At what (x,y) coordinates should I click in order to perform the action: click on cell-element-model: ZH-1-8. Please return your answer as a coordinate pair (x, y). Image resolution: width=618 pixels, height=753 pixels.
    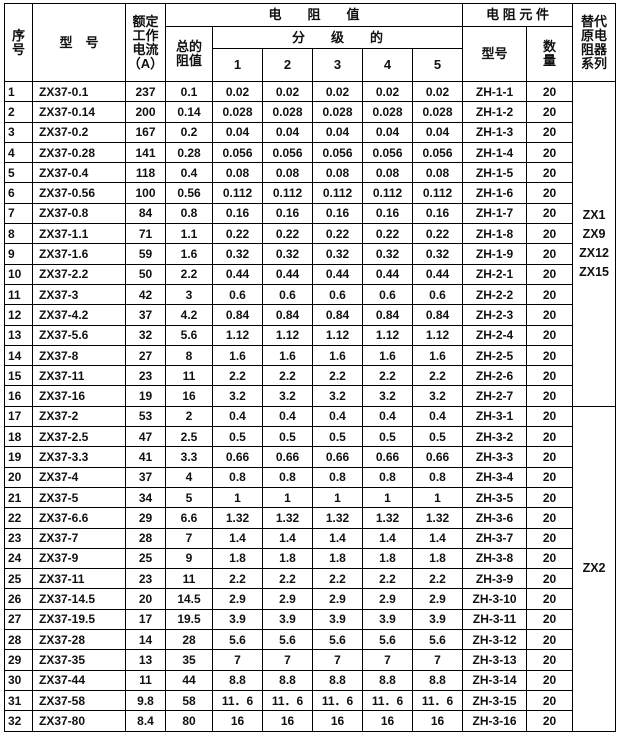
    Looking at the image, I should click on (495, 234).